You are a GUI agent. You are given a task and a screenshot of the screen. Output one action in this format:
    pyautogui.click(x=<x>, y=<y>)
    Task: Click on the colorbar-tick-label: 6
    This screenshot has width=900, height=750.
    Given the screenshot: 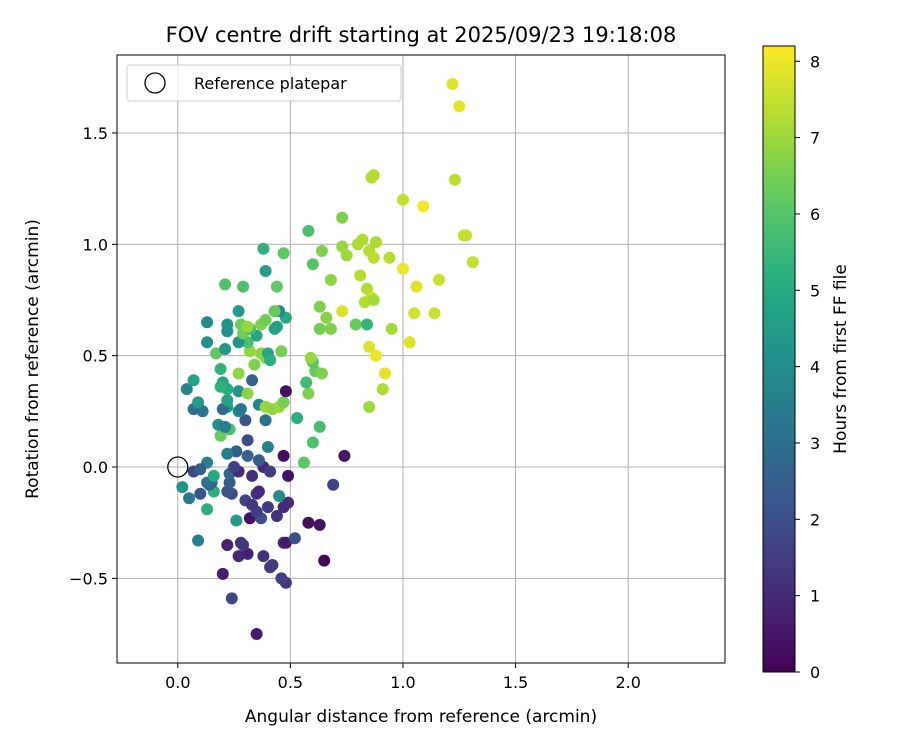 What is the action you would take?
    pyautogui.click(x=815, y=214)
    